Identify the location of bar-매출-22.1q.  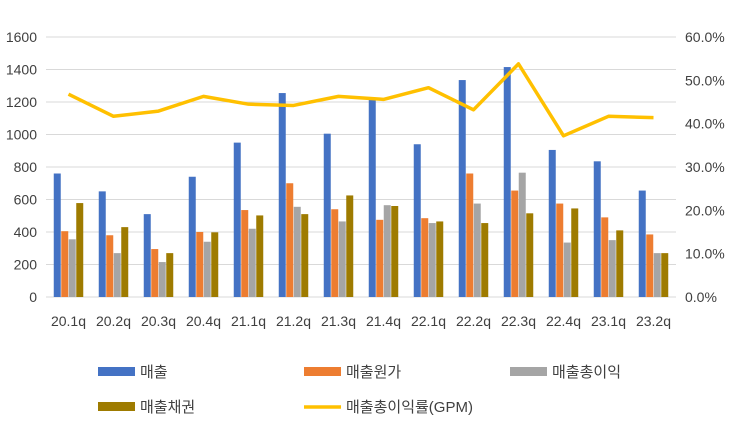
(417, 220).